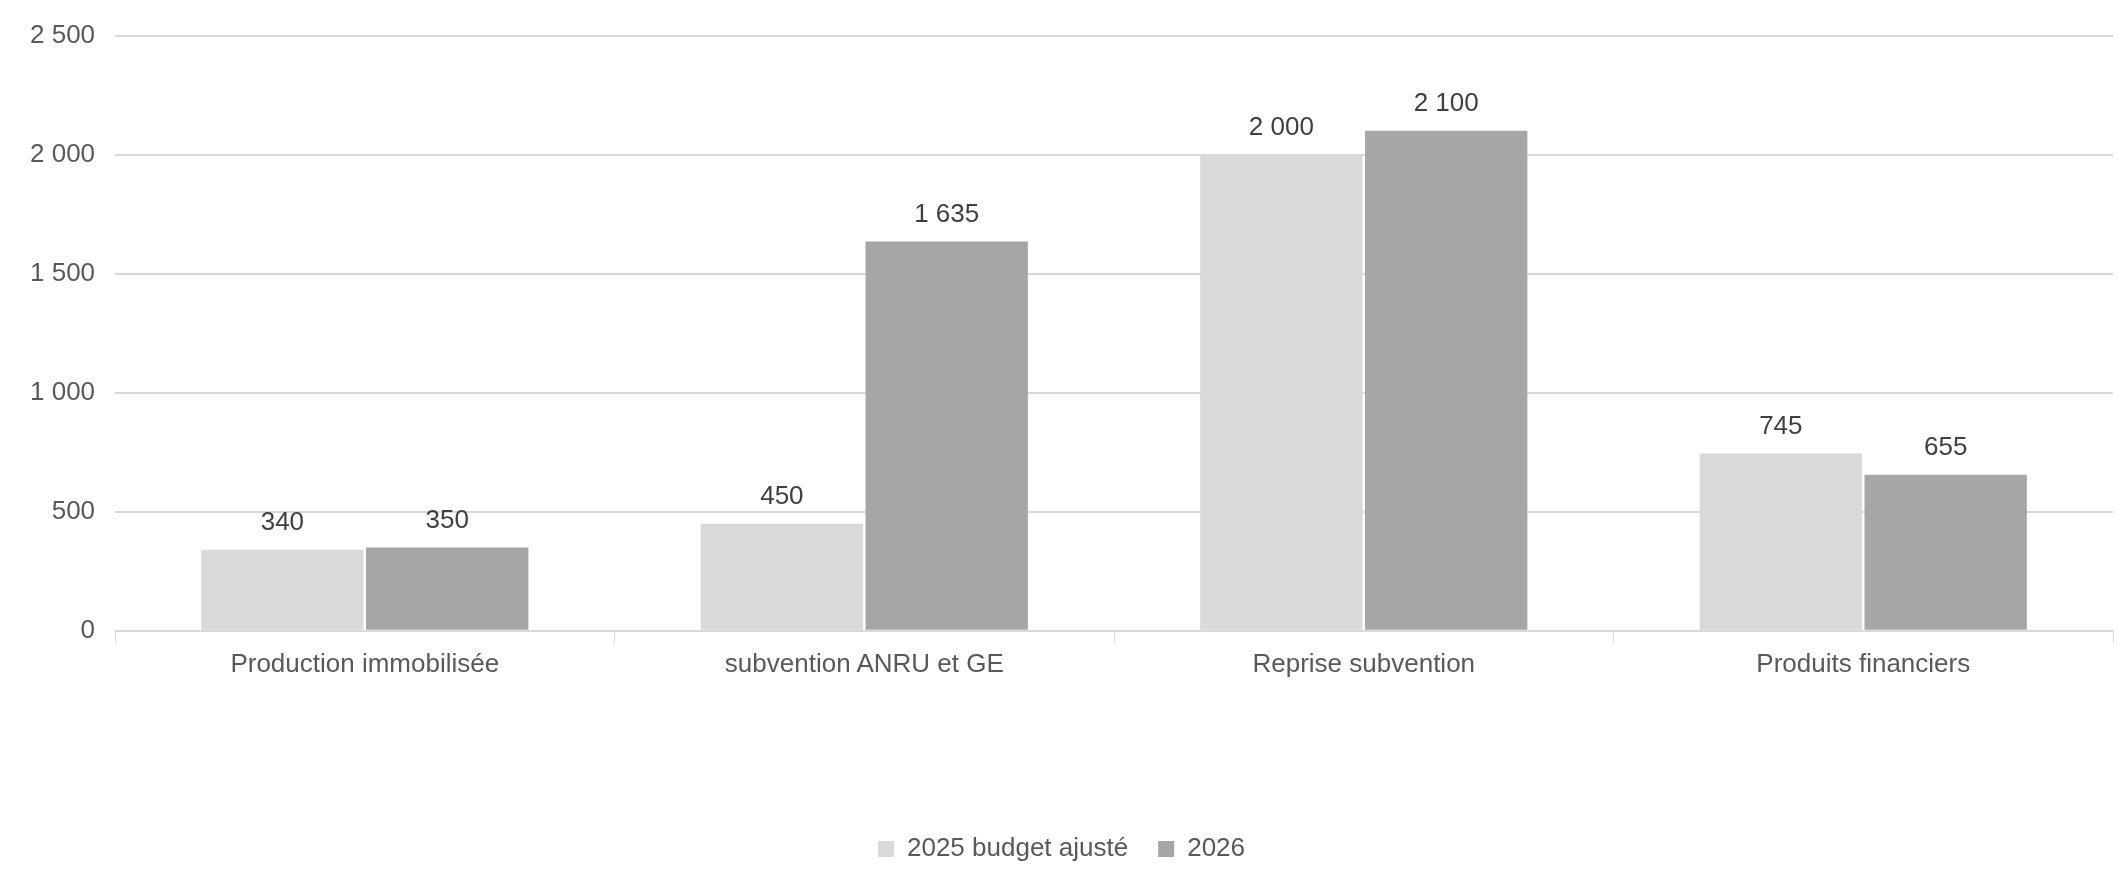 This screenshot has width=2118, height=882. I want to click on x-tick-label: Produits financiers, so click(1863, 662).